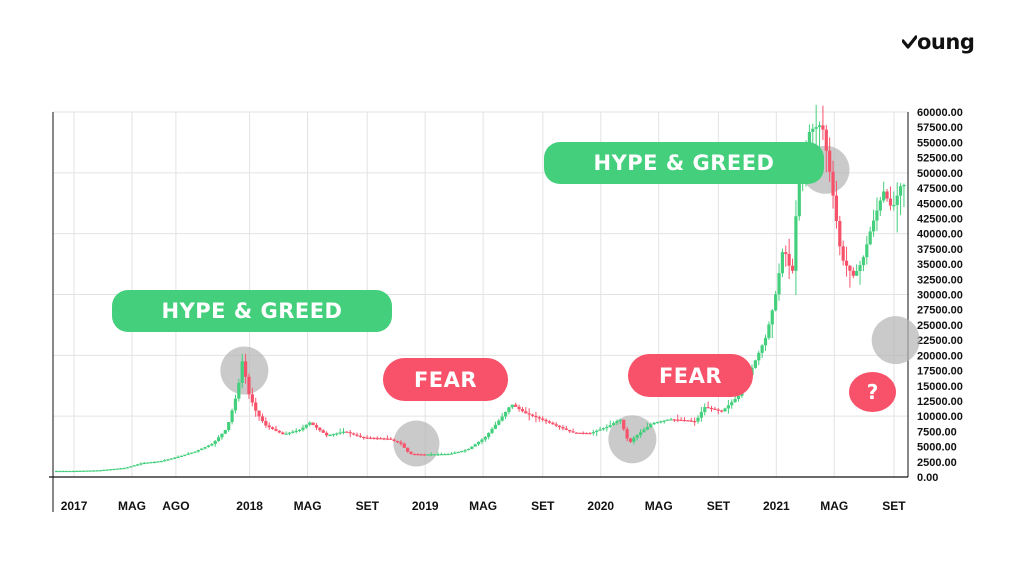 This screenshot has width=1024, height=576. I want to click on y-tick-label: 42500.00, so click(940, 219).